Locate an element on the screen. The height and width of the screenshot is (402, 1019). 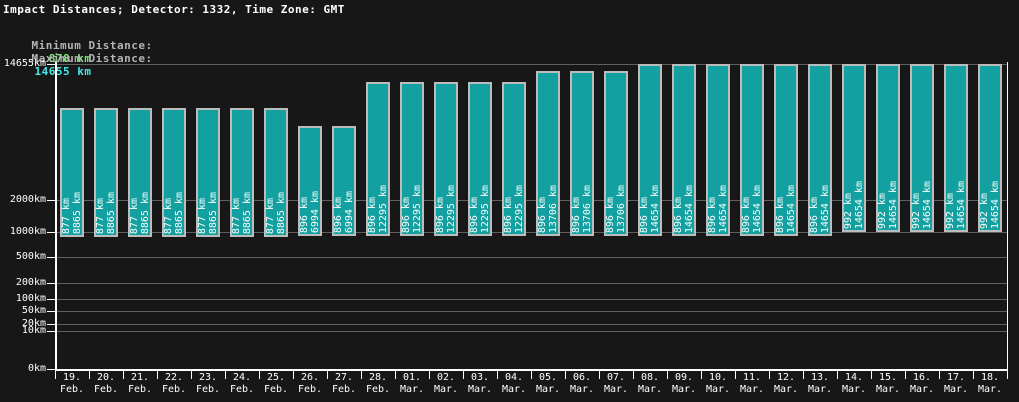
x-label-day: 18. is located at coordinates (990, 377).